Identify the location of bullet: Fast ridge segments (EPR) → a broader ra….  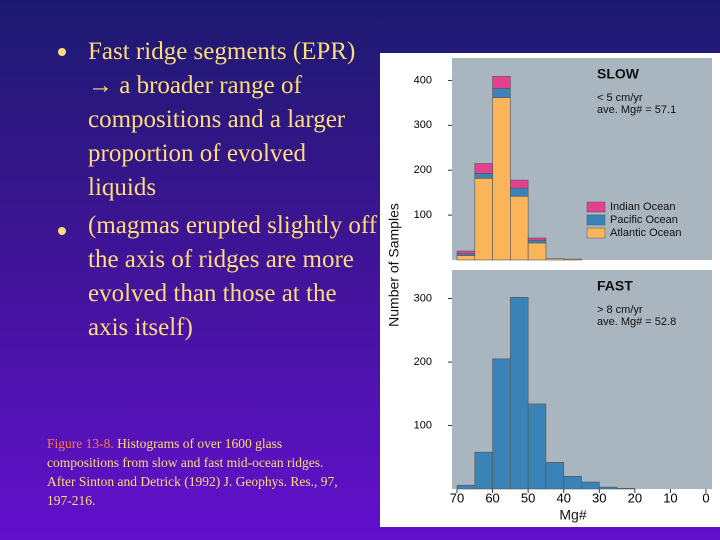
(222, 119).